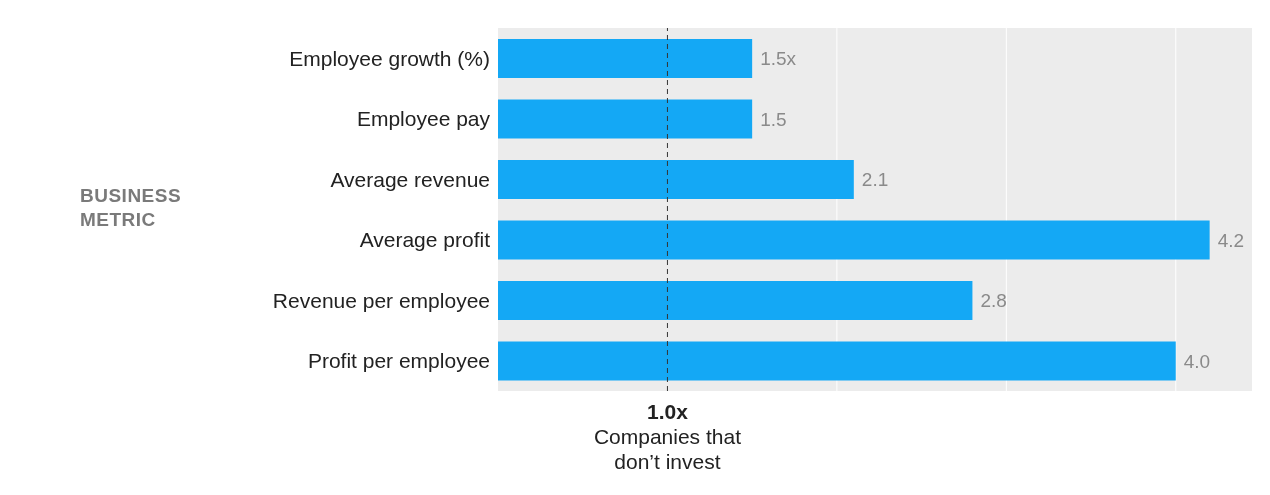 This screenshot has width=1270, height=495. What do you see at coordinates (667, 436) in the screenshot?
I see `ref-line-label: 1.0x Companies that don’t invest` at bounding box center [667, 436].